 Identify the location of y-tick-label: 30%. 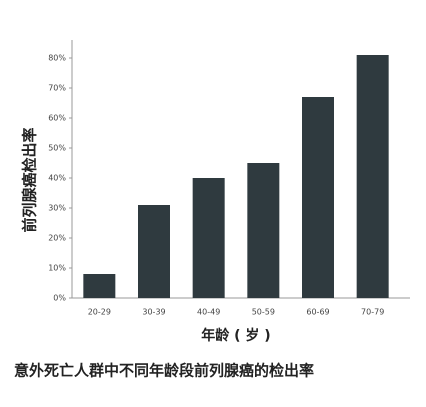
(57, 208).